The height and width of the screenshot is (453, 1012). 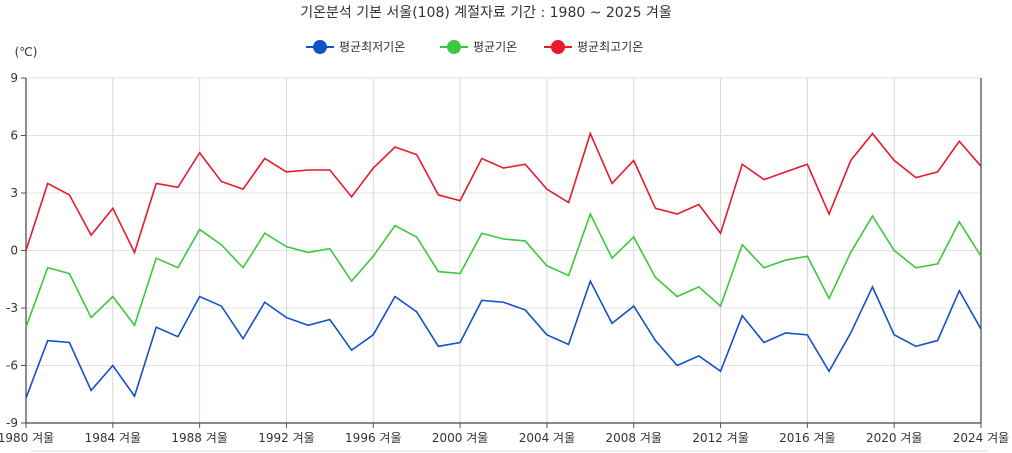 What do you see at coordinates (12, 308) in the screenshot?
I see `y-tick-label: -3` at bounding box center [12, 308].